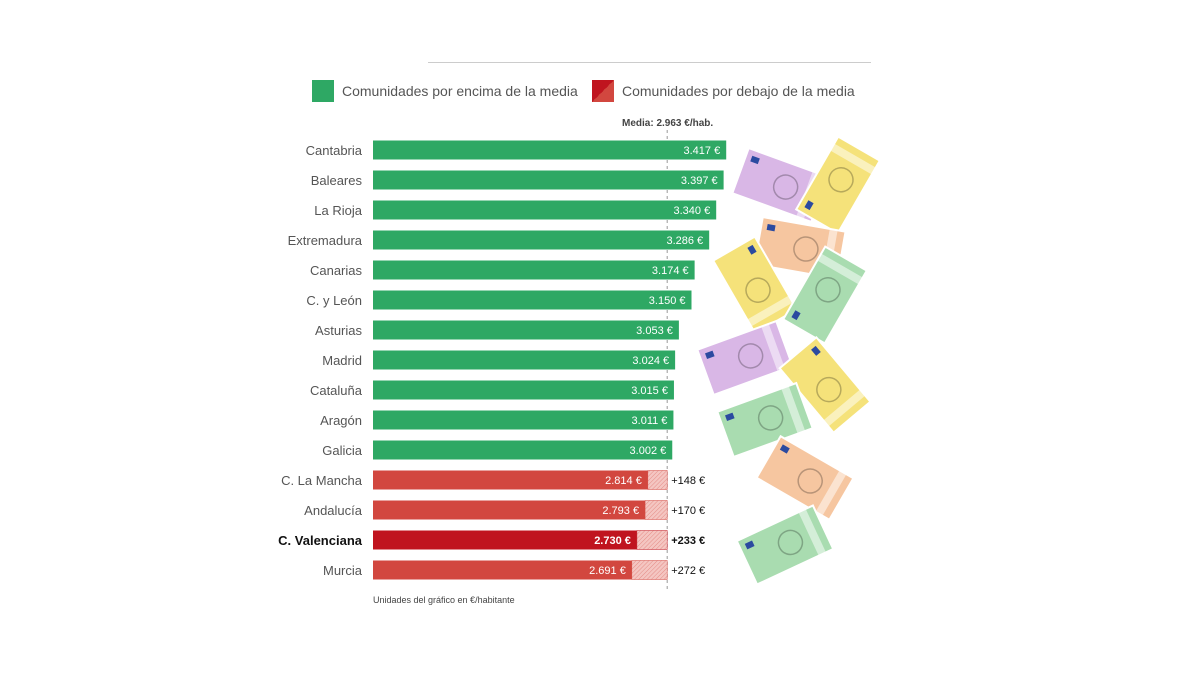  I want to click on value-label: 2.730 €, so click(612, 541).